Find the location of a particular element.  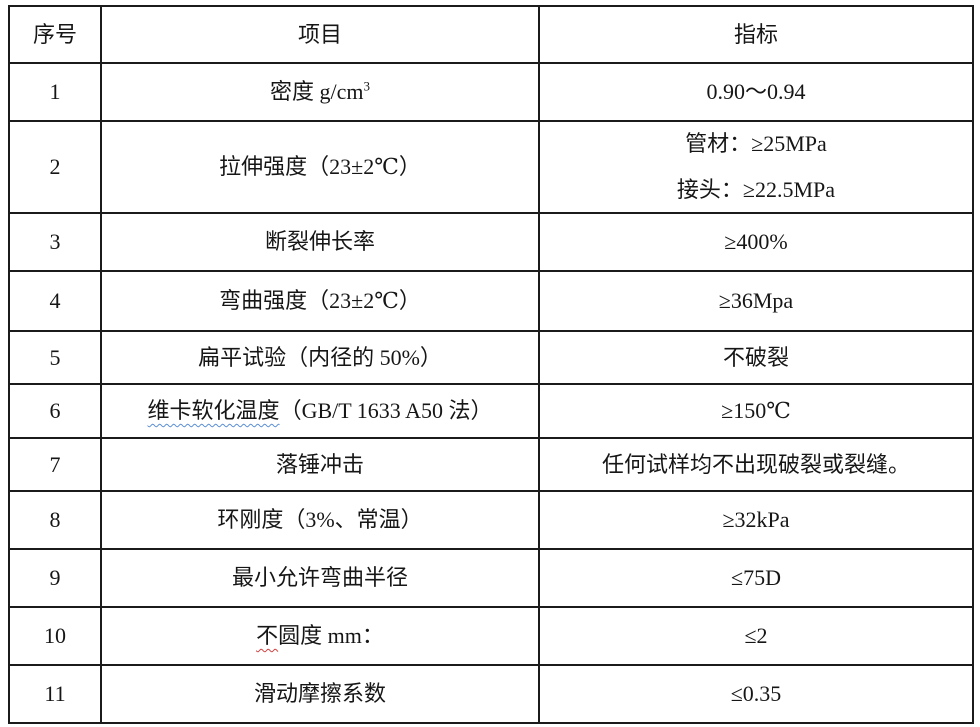

value-line: 接头：≥22.5MPa is located at coordinates (756, 189).